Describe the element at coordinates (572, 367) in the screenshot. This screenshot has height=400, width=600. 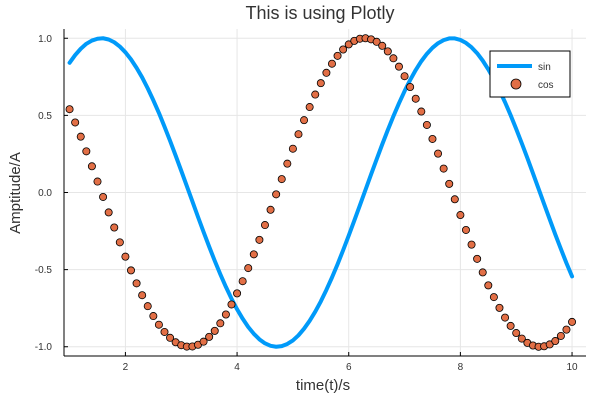
I see `x-tick-label: 10` at that location.